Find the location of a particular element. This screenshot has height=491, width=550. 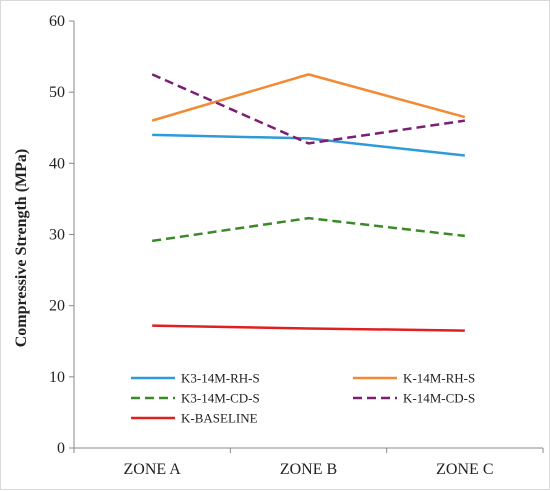

y-tick-label: 40 is located at coordinates (57, 163).